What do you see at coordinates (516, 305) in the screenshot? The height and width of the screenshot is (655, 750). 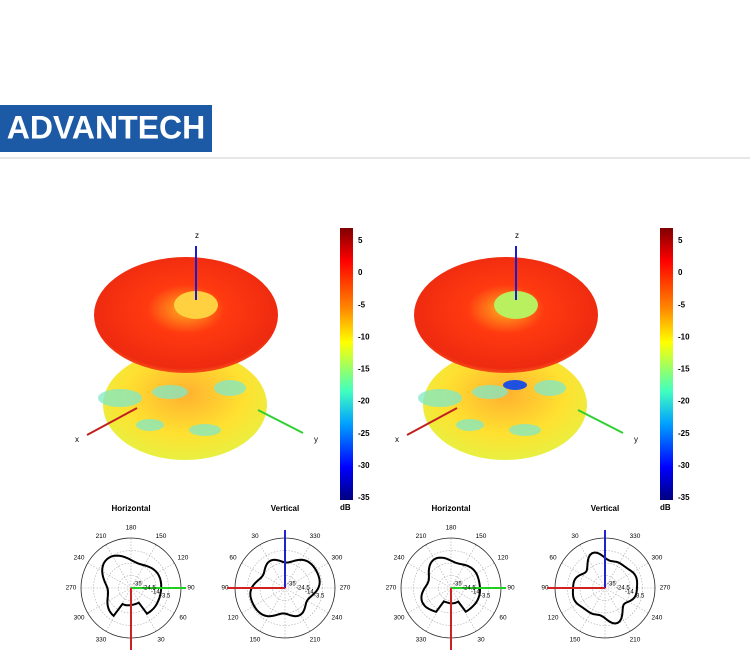 I see `lobe-hole` at bounding box center [516, 305].